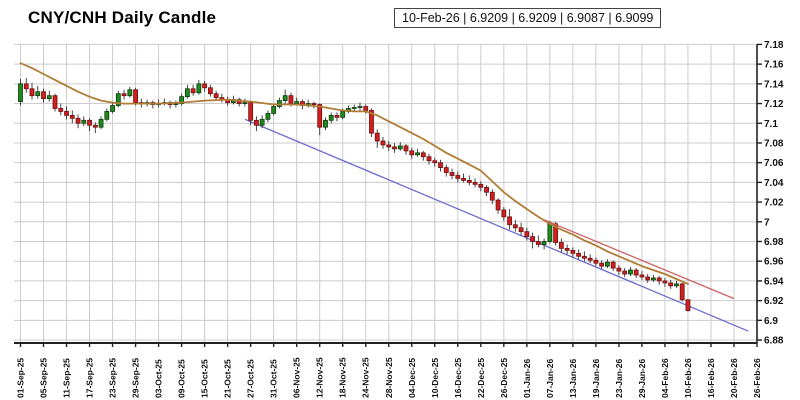  I want to click on x-tick-label: 17-Sep-25, so click(90, 378).